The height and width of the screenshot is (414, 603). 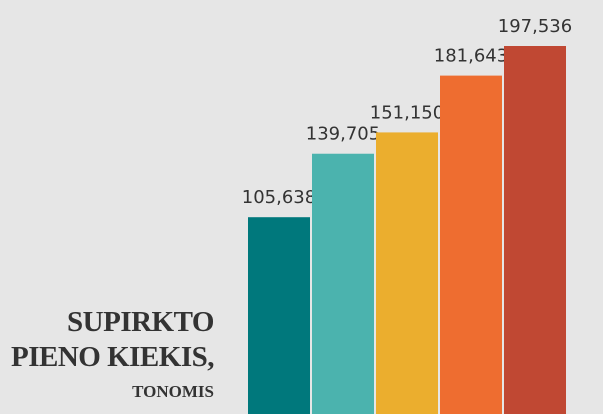 What do you see at coordinates (407, 112) in the screenshot?
I see `value-label: 151,150` at bounding box center [407, 112].